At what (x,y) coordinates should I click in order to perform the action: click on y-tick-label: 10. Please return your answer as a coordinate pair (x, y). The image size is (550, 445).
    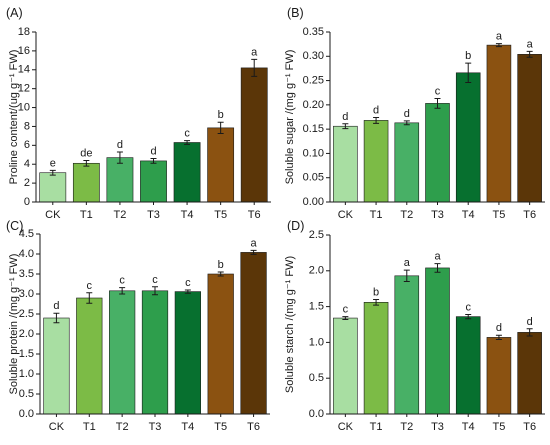
    Looking at the image, I should click on (24, 107).